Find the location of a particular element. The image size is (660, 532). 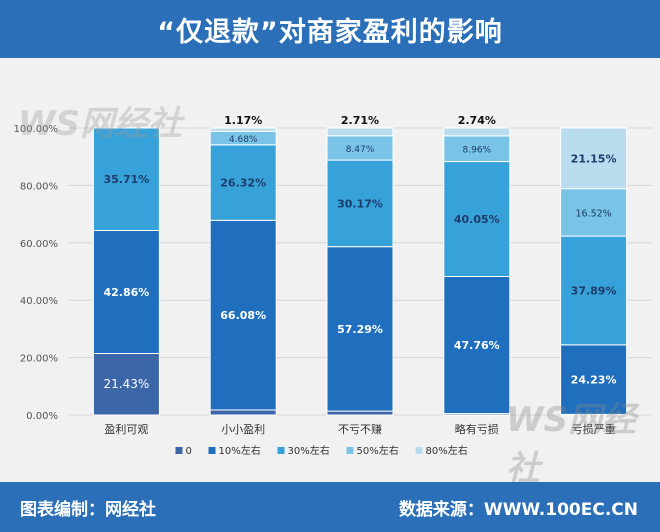

x-tick-label: 小小盈利 is located at coordinates (243, 429).